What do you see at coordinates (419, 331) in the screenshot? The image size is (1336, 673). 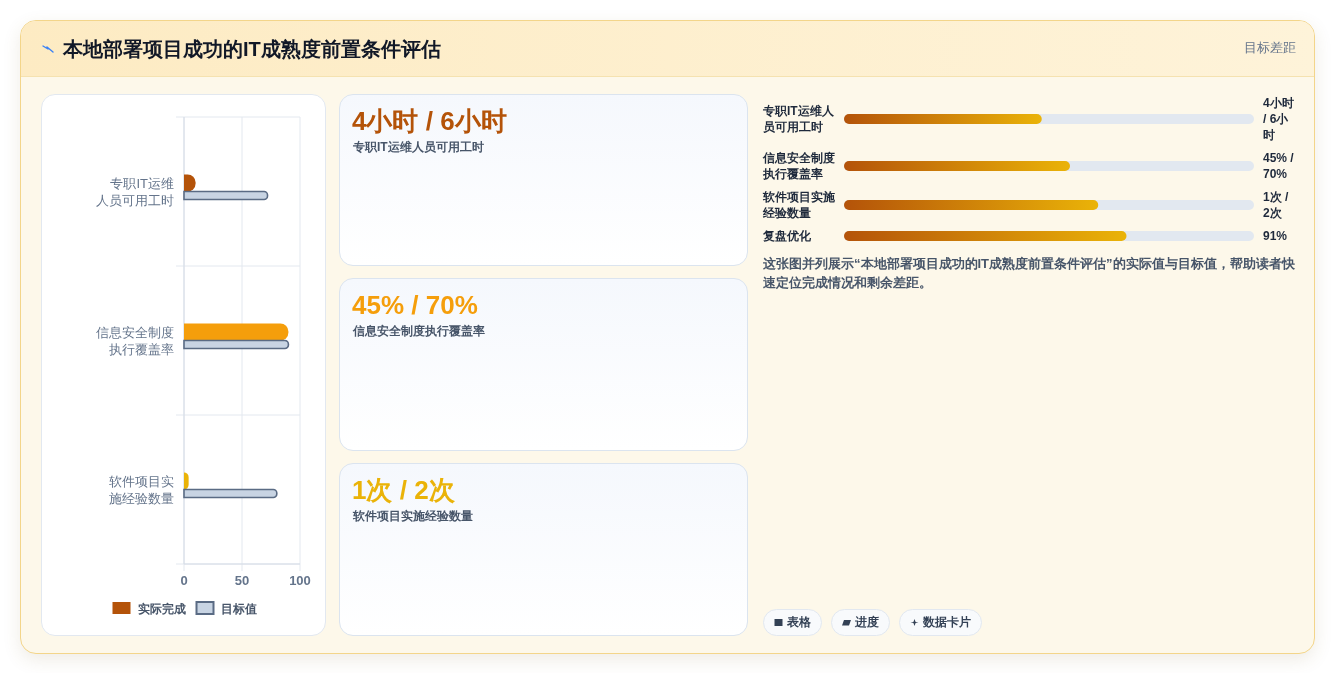 I see `text: 信息安全制度执行覆盖率` at bounding box center [419, 331].